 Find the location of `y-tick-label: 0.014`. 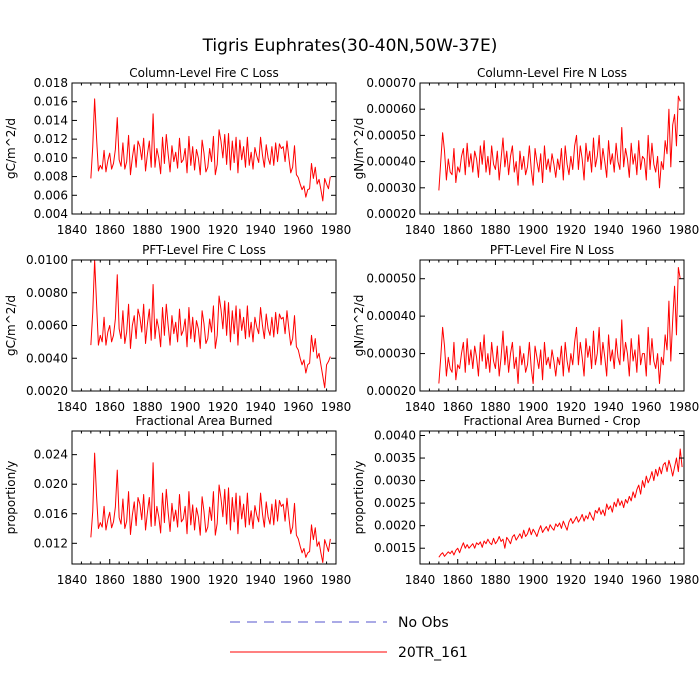

y-tick-label: 0.014 is located at coordinates (51, 120).